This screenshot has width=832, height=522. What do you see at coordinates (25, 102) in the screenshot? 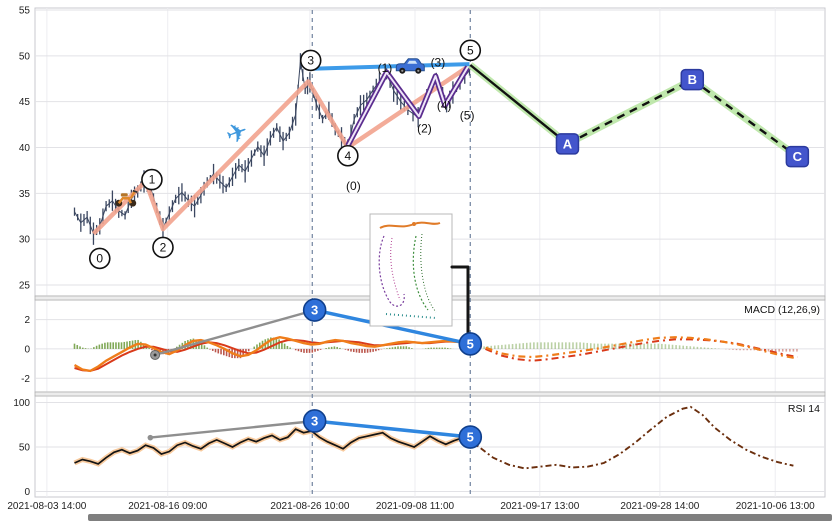
I see `y-axis-tick-label: 45` at bounding box center [25, 102].